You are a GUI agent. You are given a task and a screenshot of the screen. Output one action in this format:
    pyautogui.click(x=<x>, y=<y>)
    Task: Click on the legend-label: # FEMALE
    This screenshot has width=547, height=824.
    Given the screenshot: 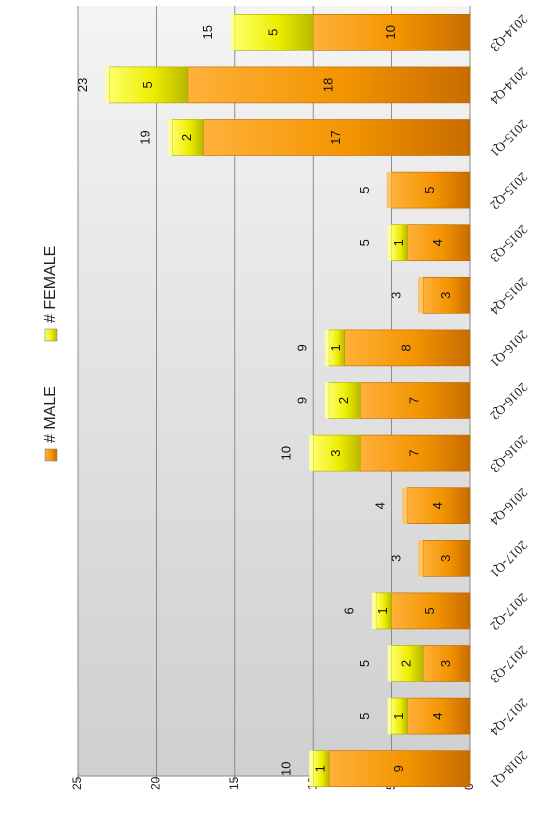 What is the action you would take?
    pyautogui.click(x=50, y=284)
    